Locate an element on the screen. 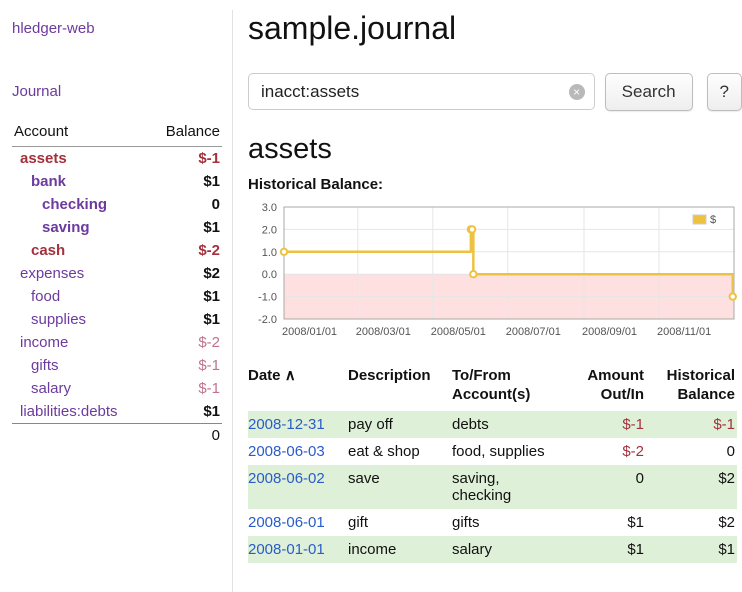 The height and width of the screenshot is (592, 742). transaction-accounts: gifts is located at coordinates (466, 522).